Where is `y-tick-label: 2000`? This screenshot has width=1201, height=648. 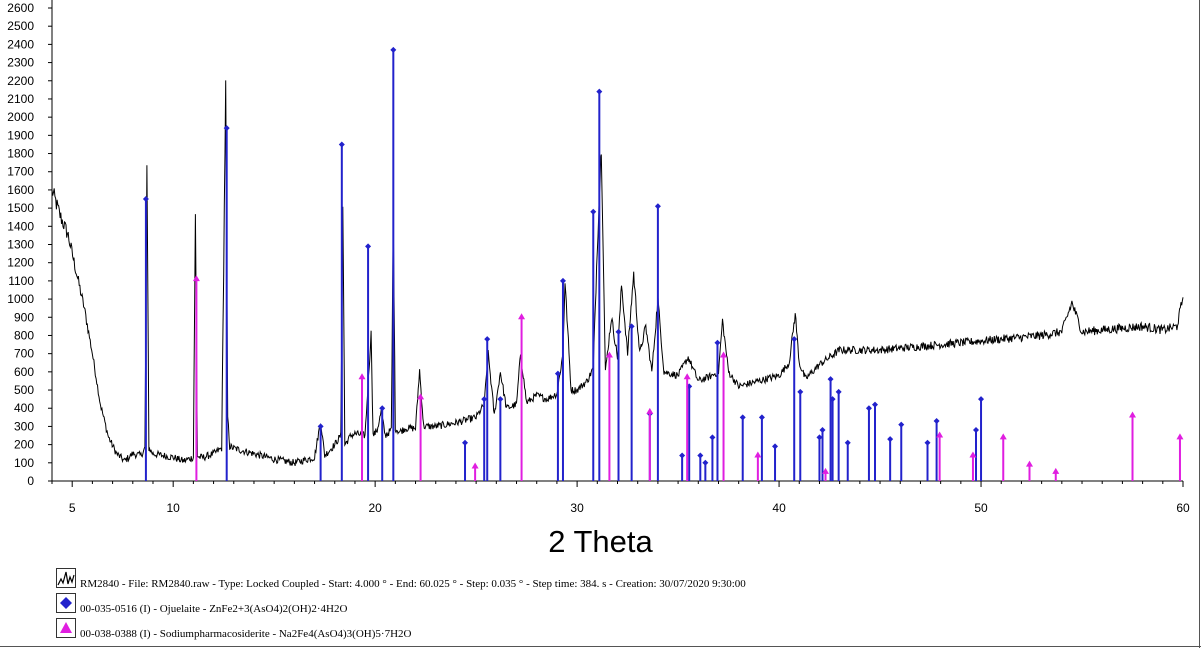
y-tick-label: 2000 is located at coordinates (20, 117).